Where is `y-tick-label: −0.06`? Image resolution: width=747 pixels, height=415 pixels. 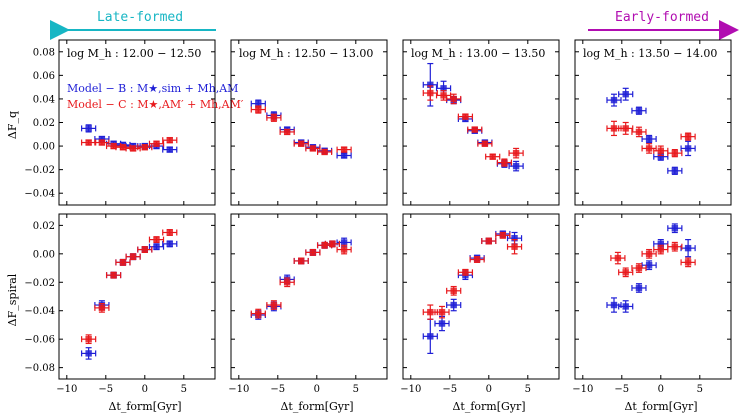
y-tick-label: −0.06 is located at coordinates (39, 340).